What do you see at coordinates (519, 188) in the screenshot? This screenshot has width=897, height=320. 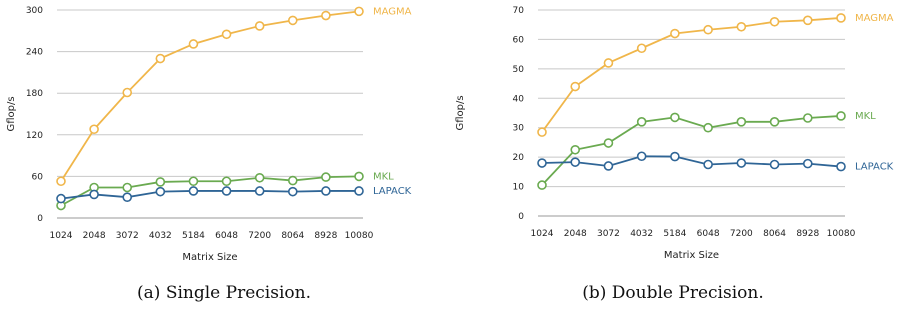 I see `y-tick-label: 10` at bounding box center [519, 188].